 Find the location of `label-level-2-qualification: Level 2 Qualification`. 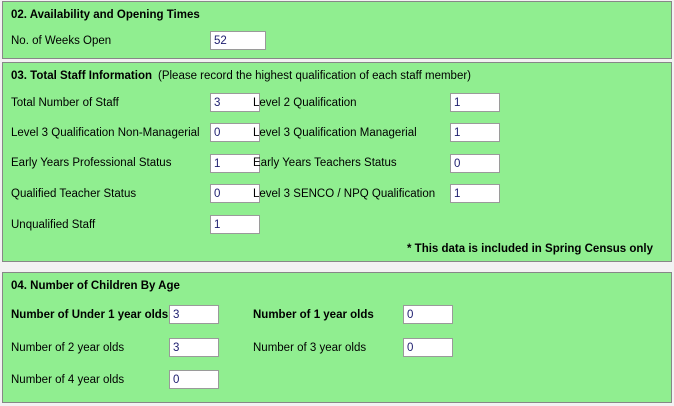

label-level-2-qualification: Level 2 Qualification is located at coordinates (305, 103).